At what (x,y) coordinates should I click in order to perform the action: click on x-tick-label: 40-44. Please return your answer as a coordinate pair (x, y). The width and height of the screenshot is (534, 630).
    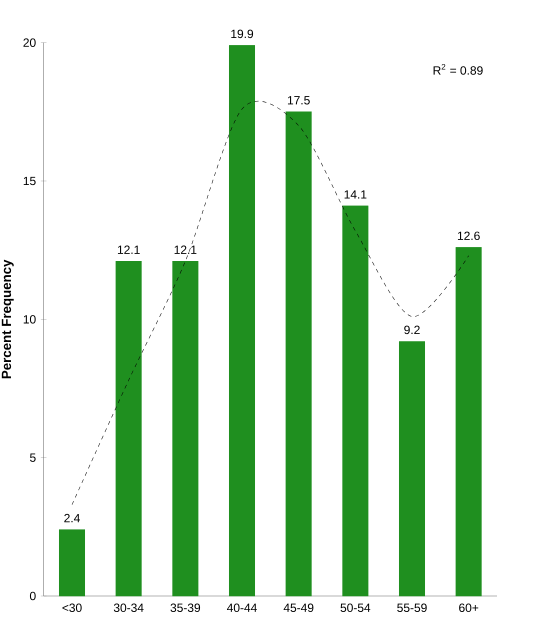
    Looking at the image, I should click on (241, 608).